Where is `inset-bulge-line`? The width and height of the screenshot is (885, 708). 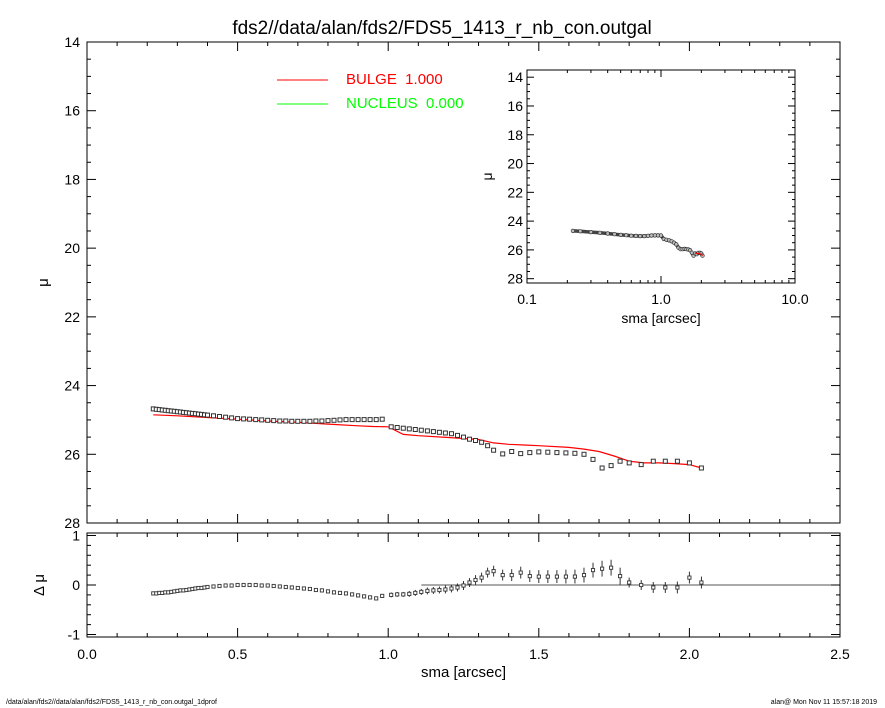
inset-bulge-line is located at coordinates (698, 254).